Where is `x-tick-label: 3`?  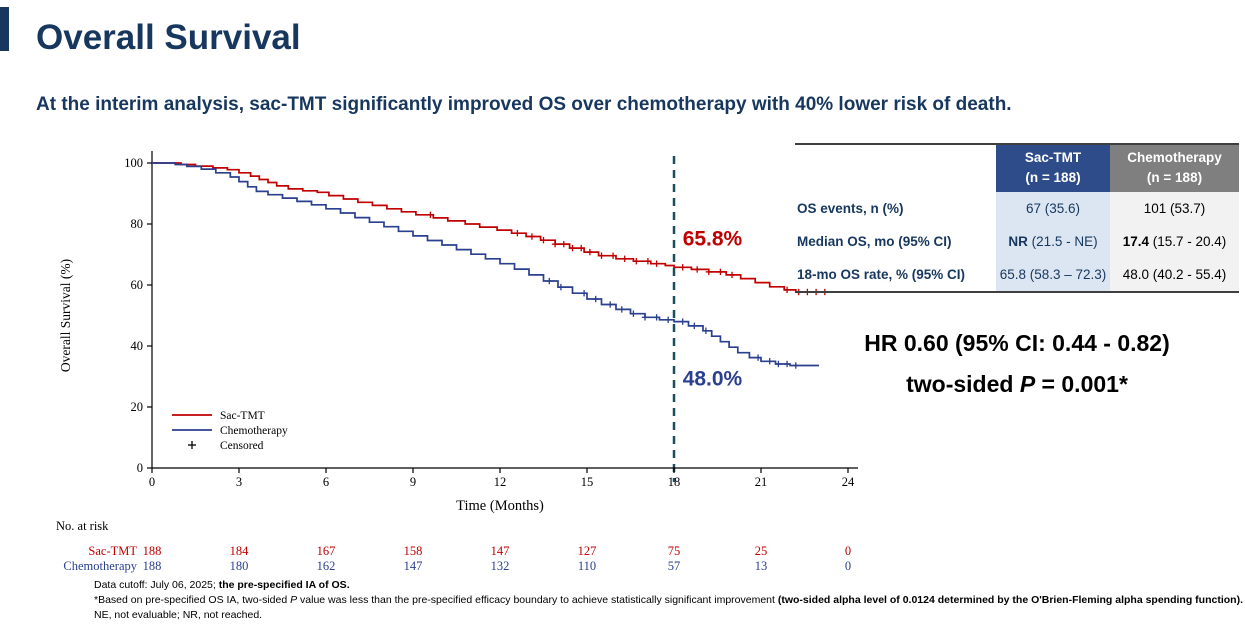 x-tick-label: 3 is located at coordinates (239, 482).